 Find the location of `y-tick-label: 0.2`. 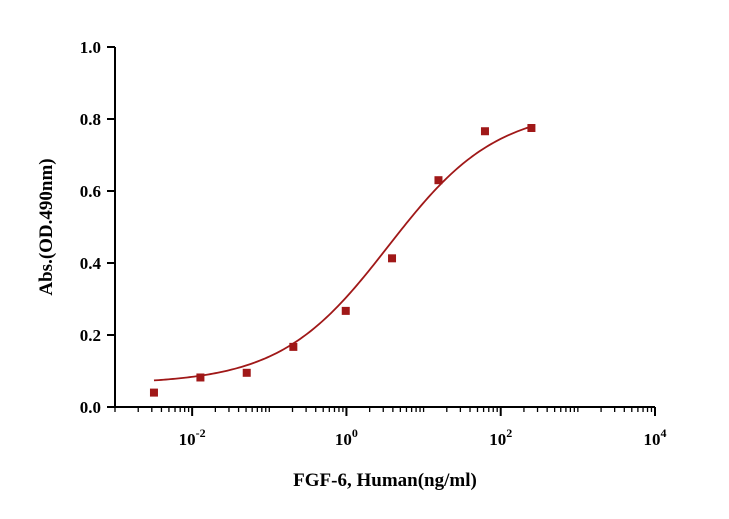

y-tick-label: 0.2 is located at coordinates (90, 335).